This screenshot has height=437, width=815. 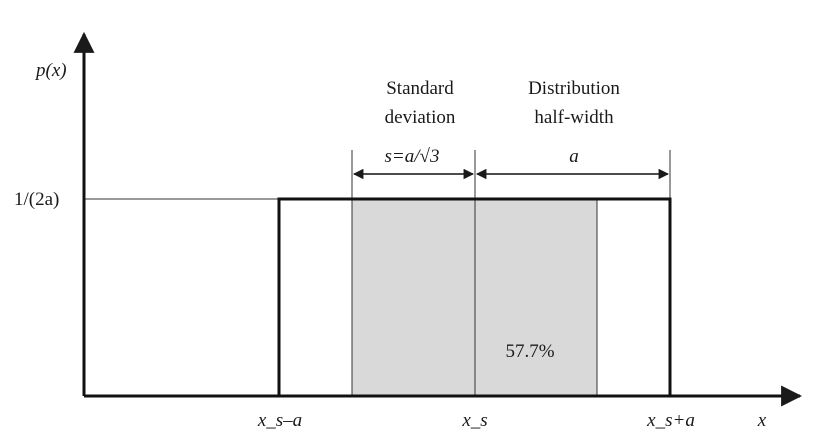 I want to click on half-width-title-line2: half-width, so click(x=574, y=117).